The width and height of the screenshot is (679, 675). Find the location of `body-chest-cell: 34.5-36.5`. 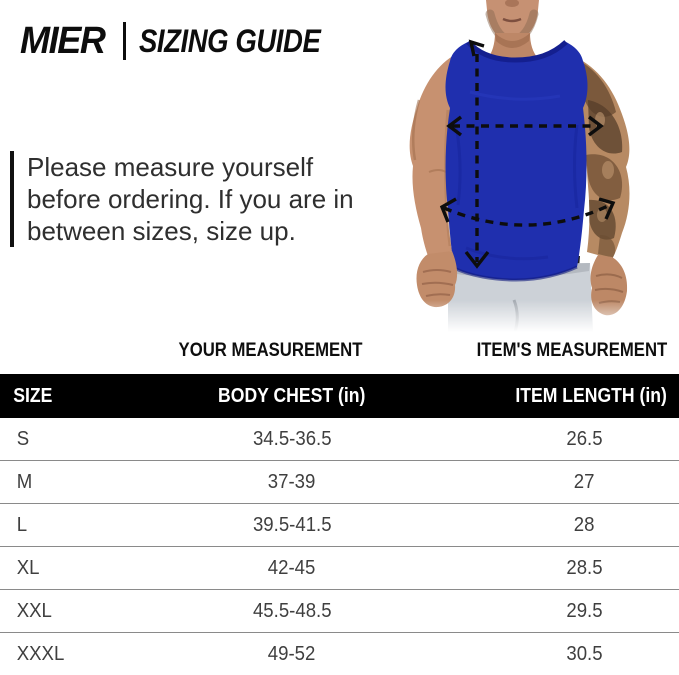

body-chest-cell: 34.5-36.5 is located at coordinates (292, 438).